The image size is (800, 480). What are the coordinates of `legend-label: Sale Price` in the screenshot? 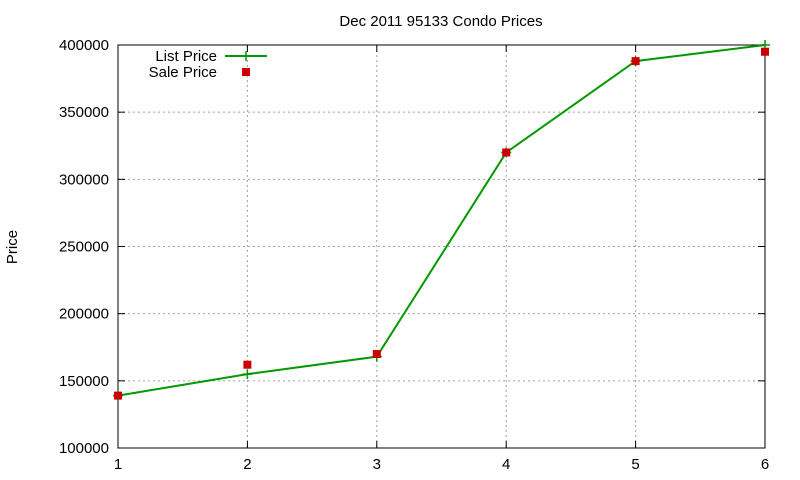 It's located at (183, 72).